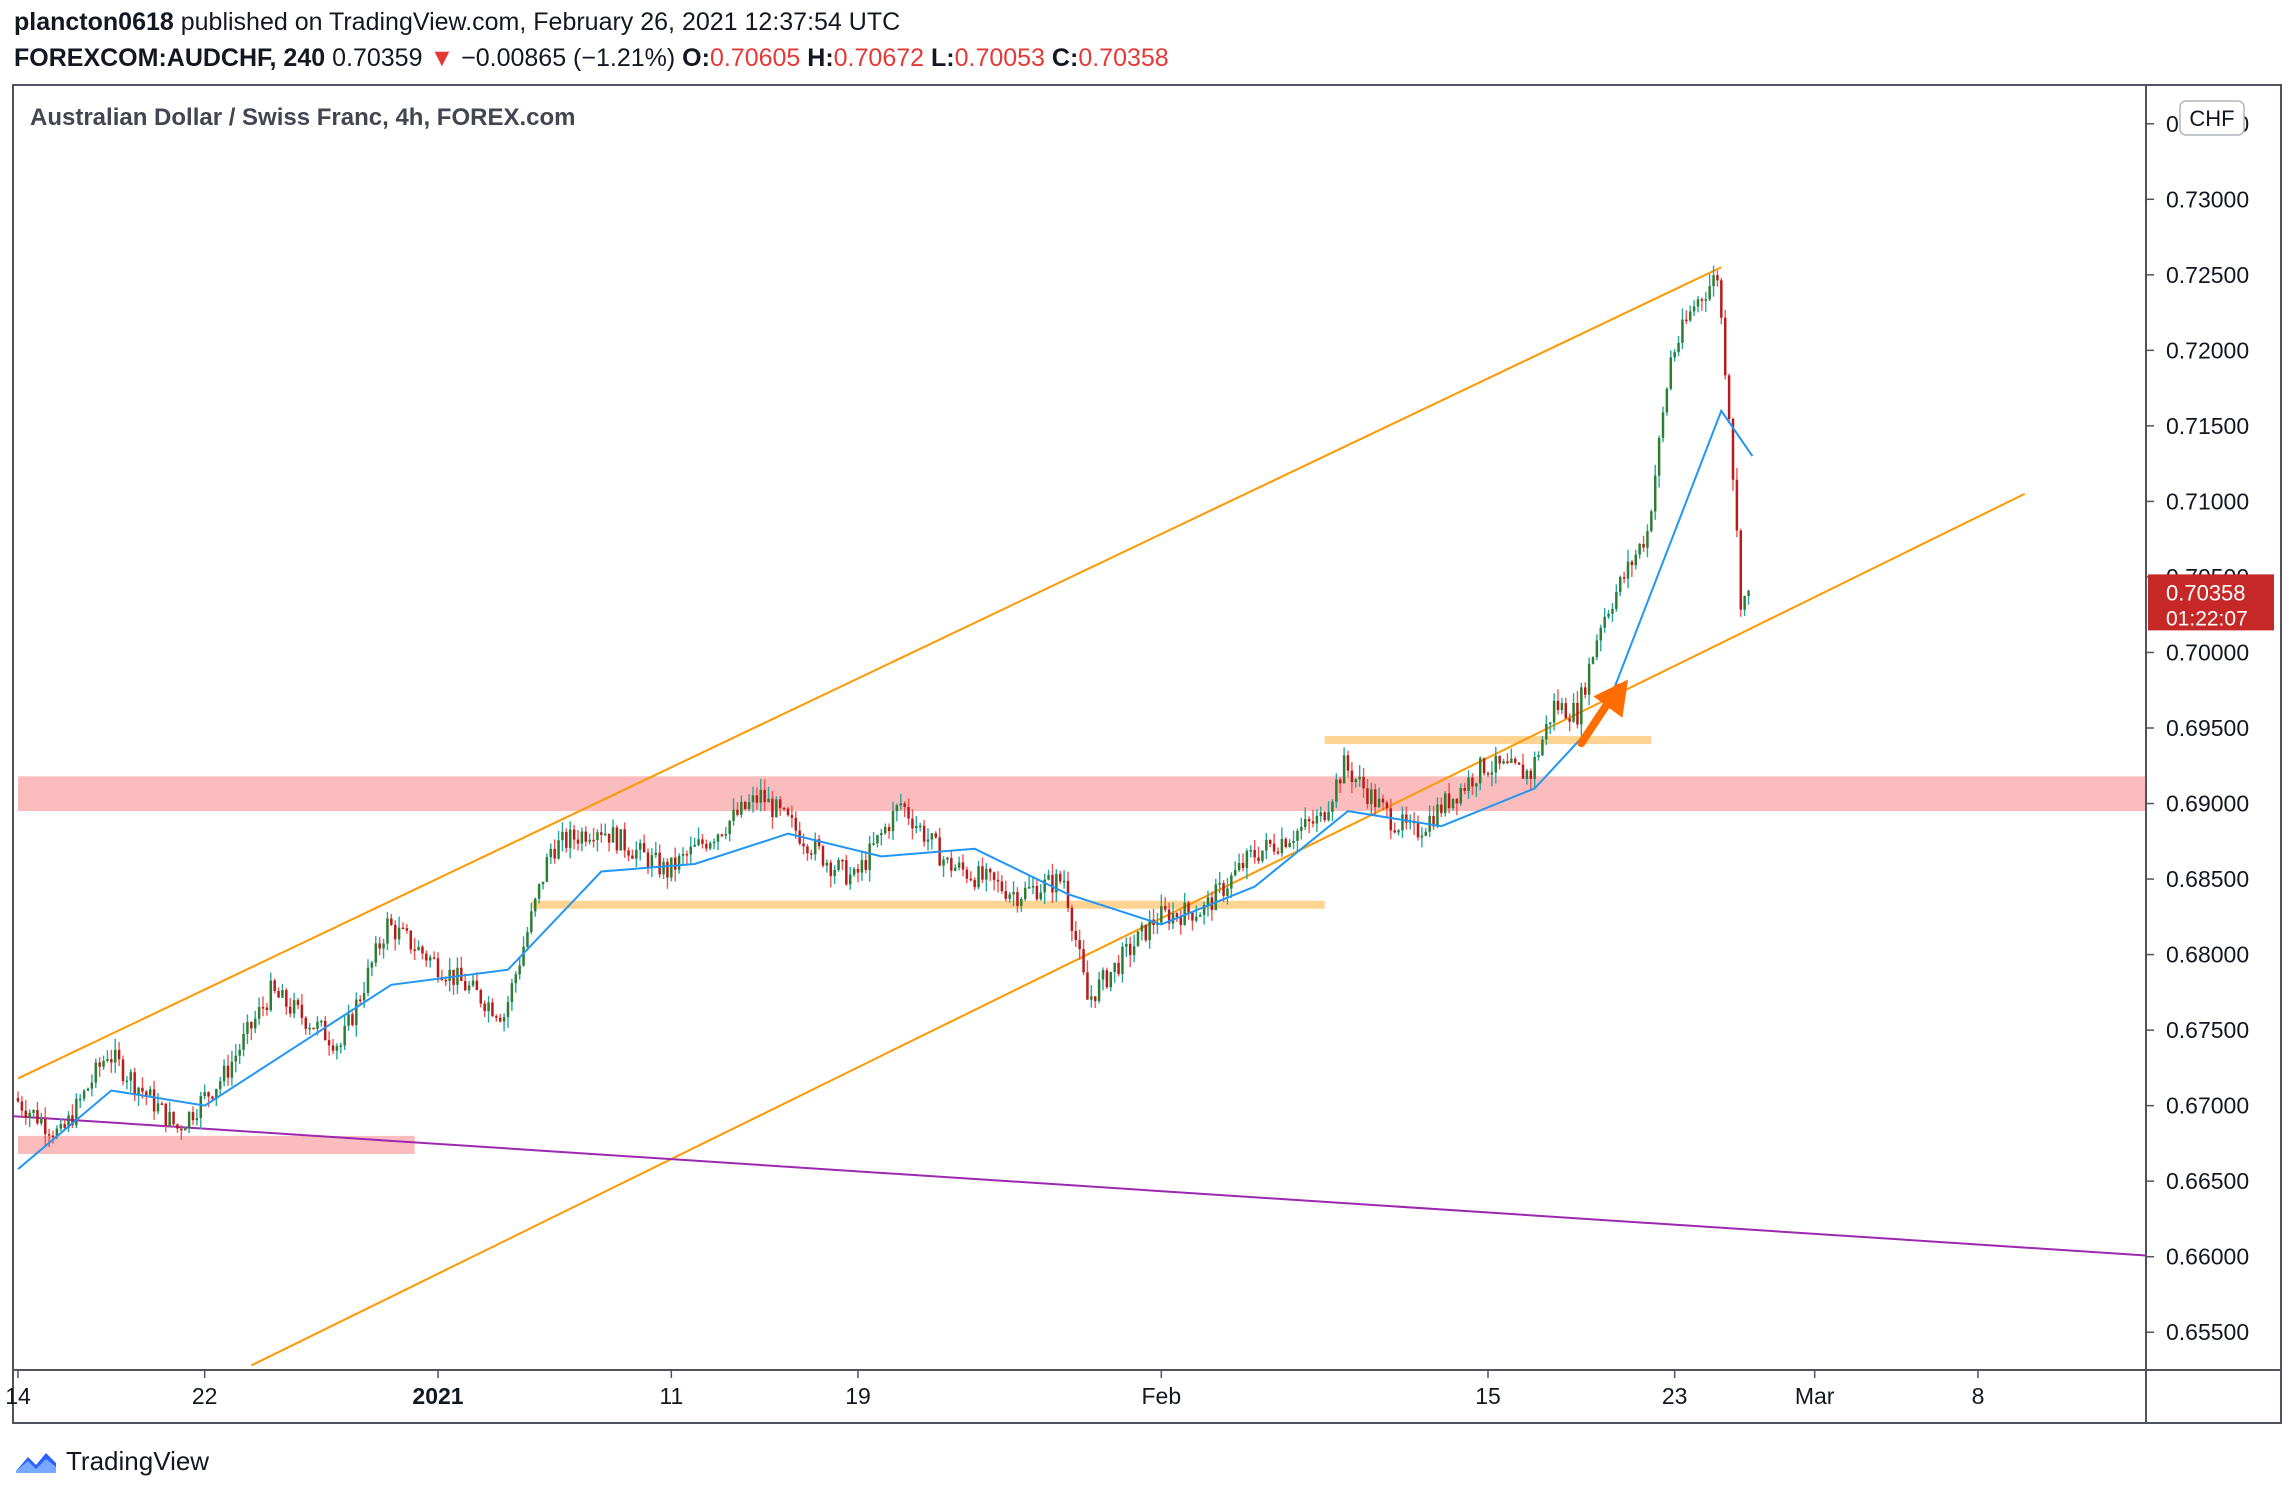  What do you see at coordinates (2207, 879) in the screenshot?
I see `price-tick-label: 0.68500` at bounding box center [2207, 879].